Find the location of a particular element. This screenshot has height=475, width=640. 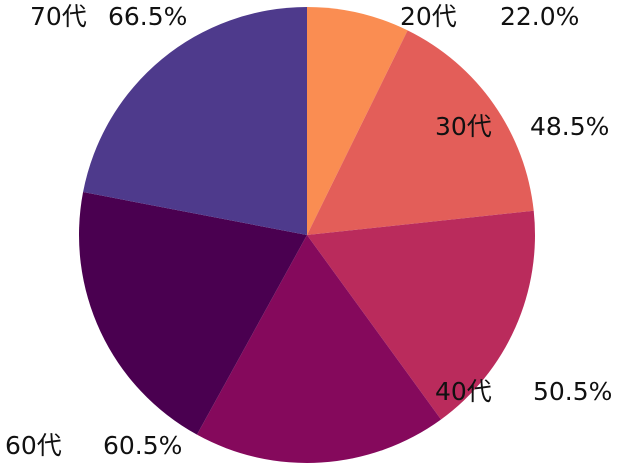

value-label: 50.5% is located at coordinates (572, 391).